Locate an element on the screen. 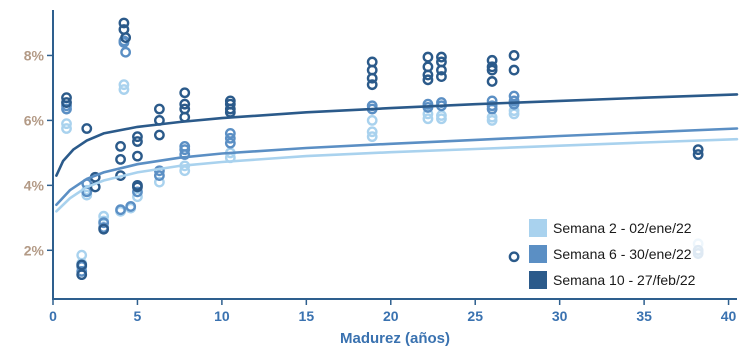 The width and height of the screenshot is (742, 351). y-tick-label: 6% is located at coordinates (34, 120).